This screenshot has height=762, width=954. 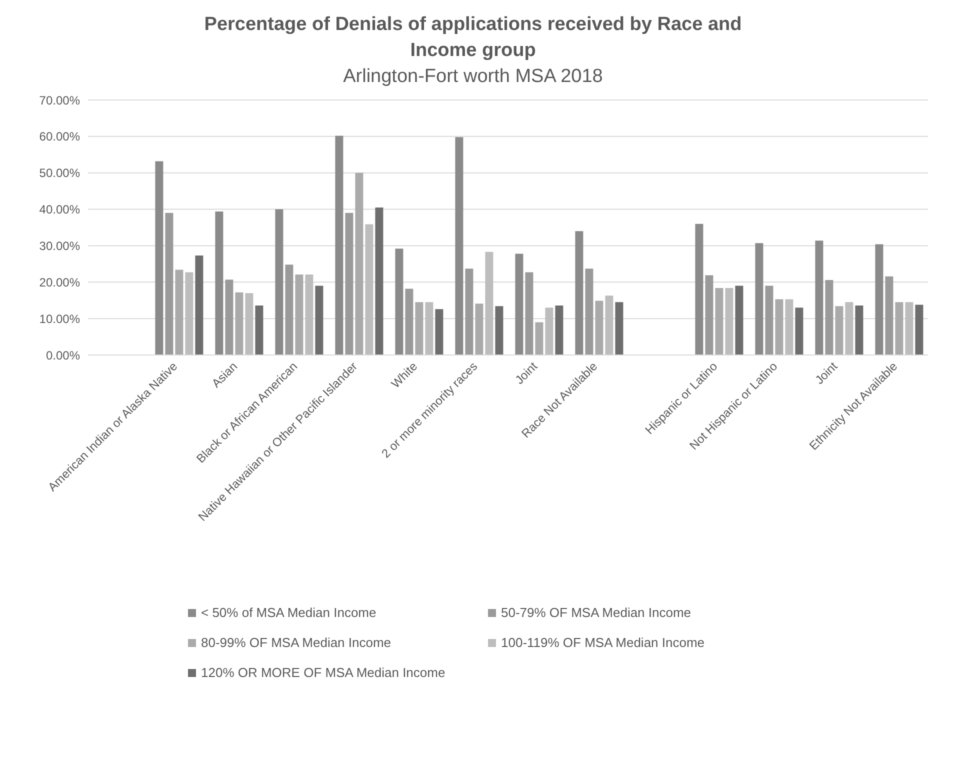 What do you see at coordinates (59, 173) in the screenshot?
I see `y-tick-label: 50.00%` at bounding box center [59, 173].